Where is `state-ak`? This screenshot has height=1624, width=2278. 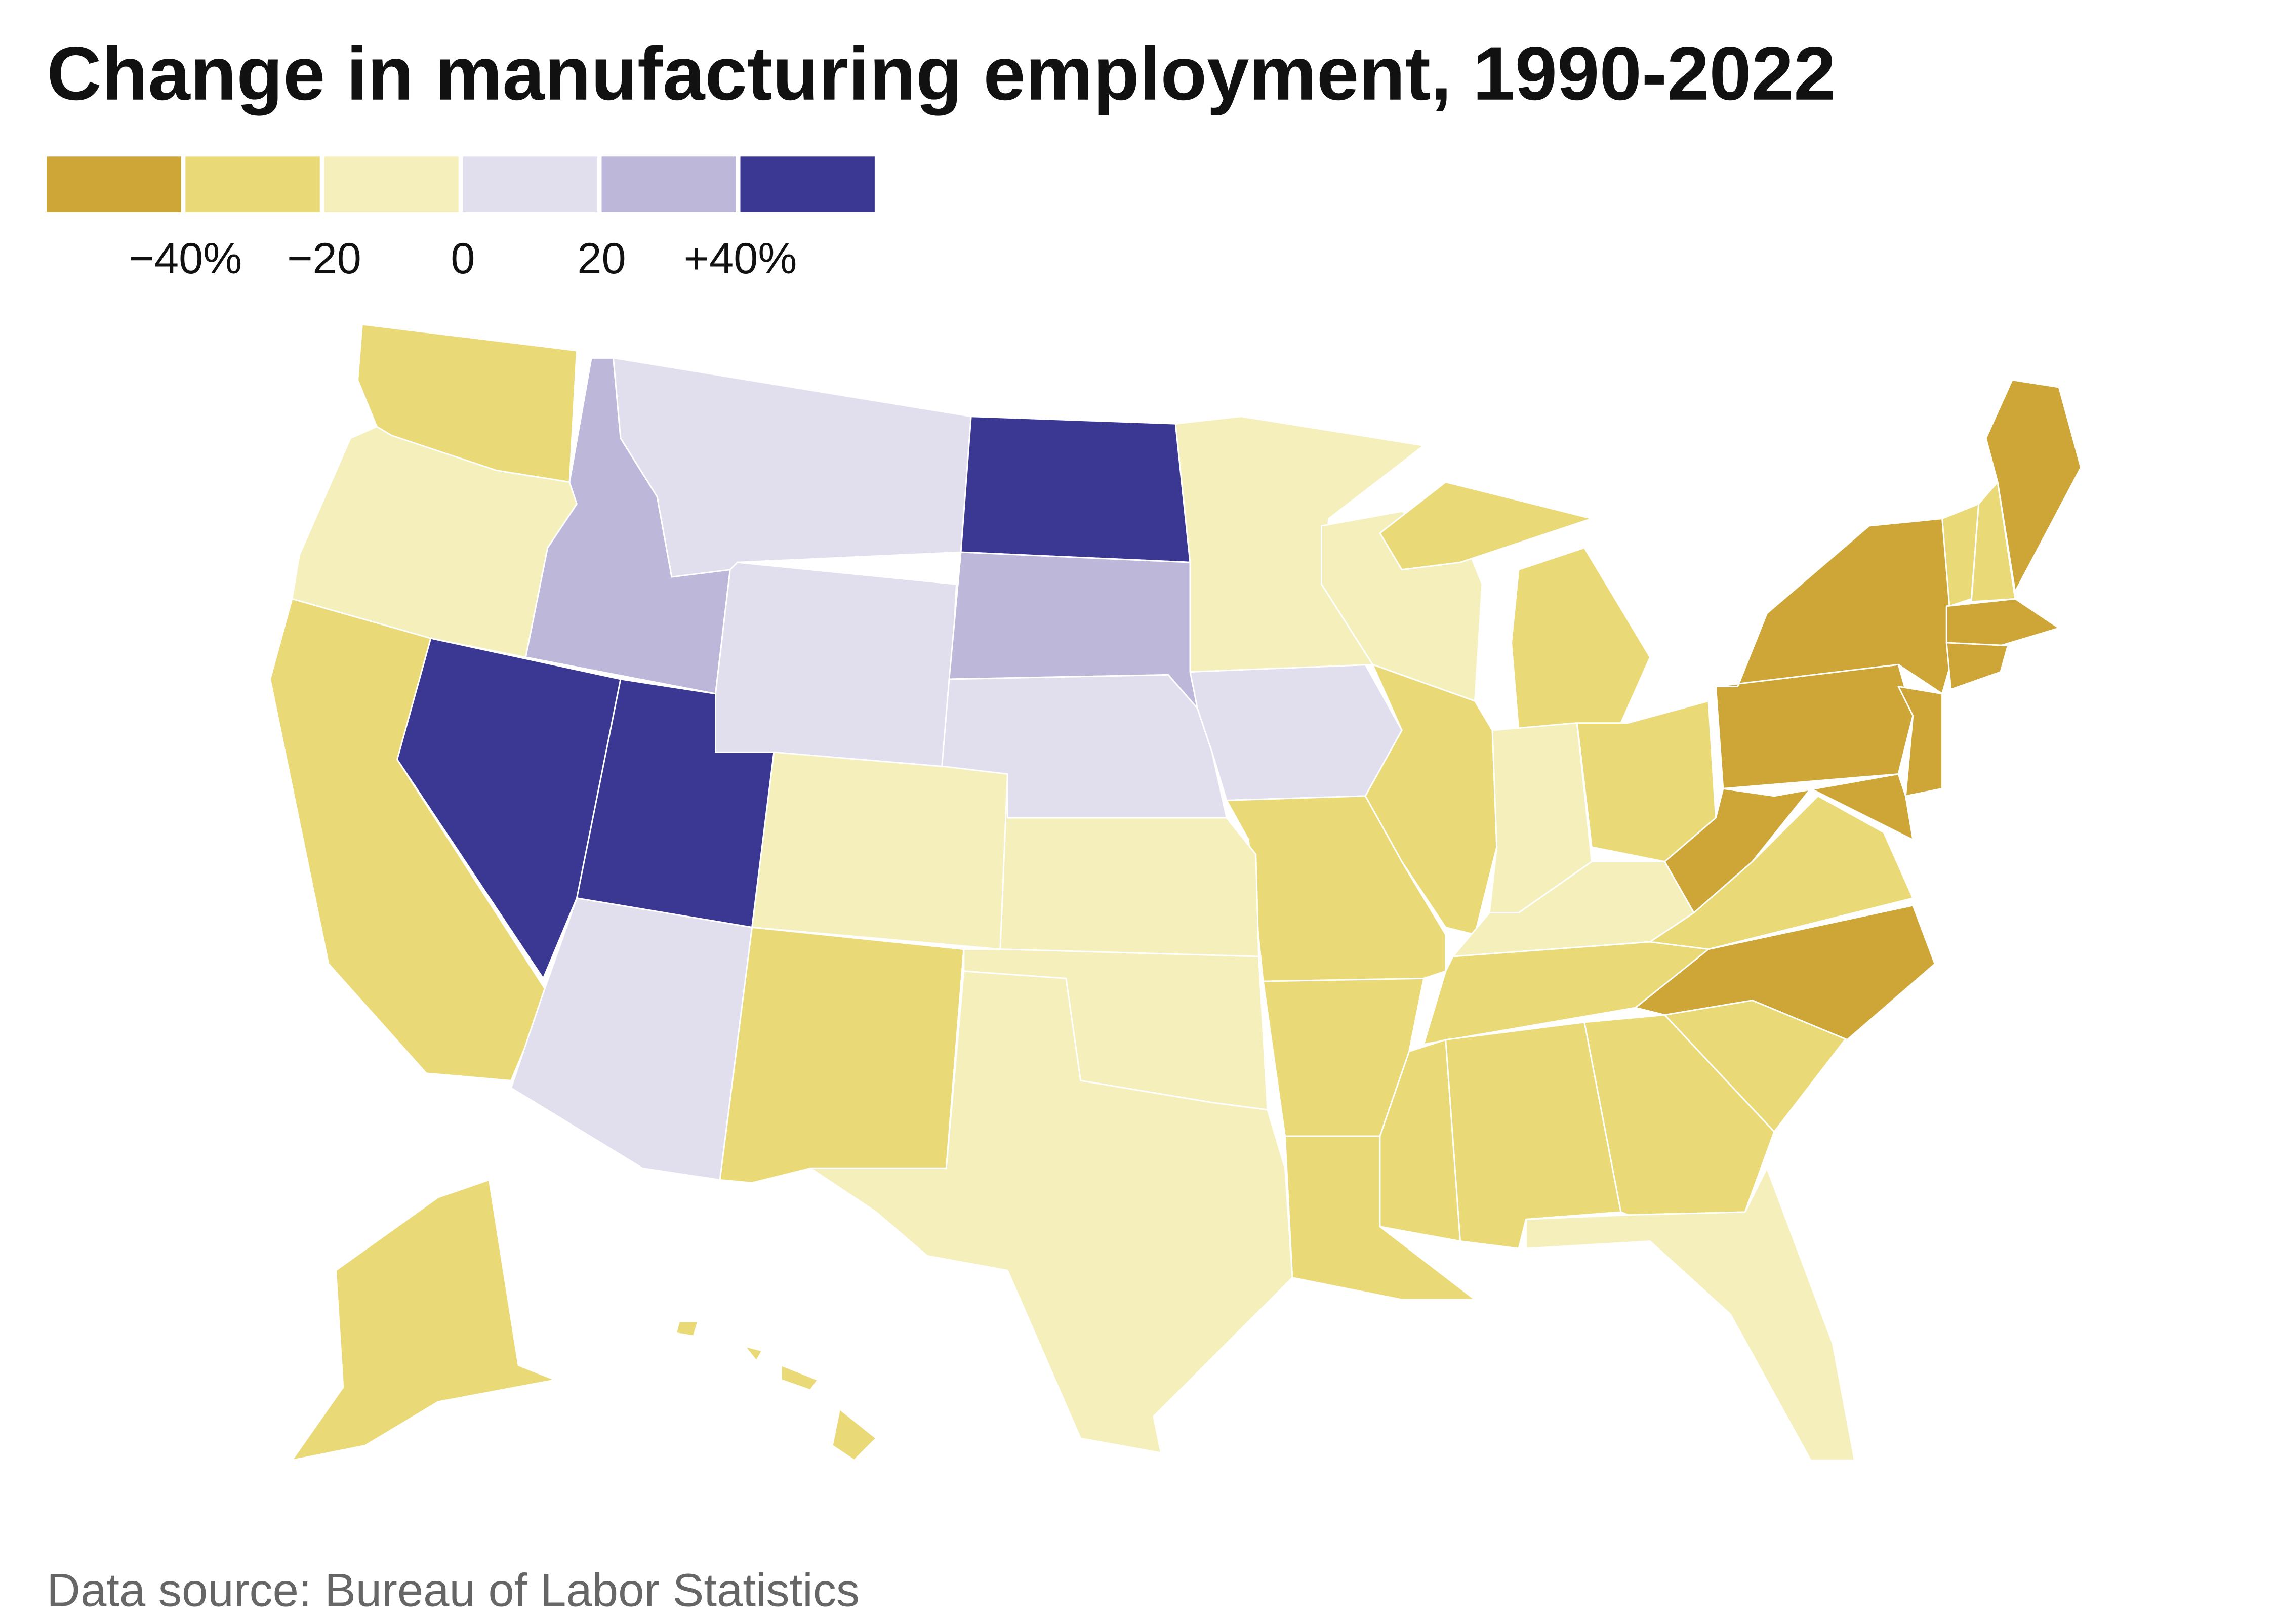 state-ak is located at coordinates (460, 1320).